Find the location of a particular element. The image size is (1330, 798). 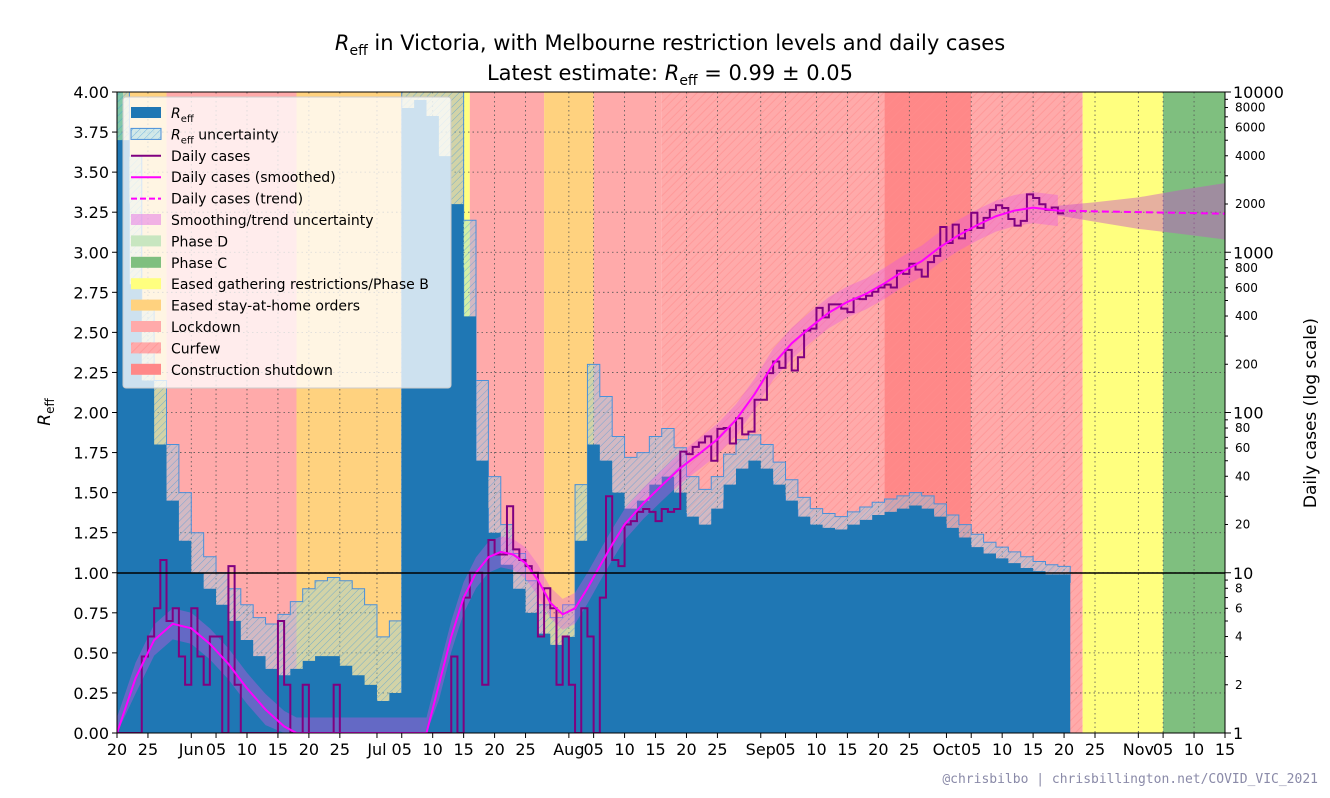

legend-swatch-smooth-uncertainty is located at coordinates (146, 219).